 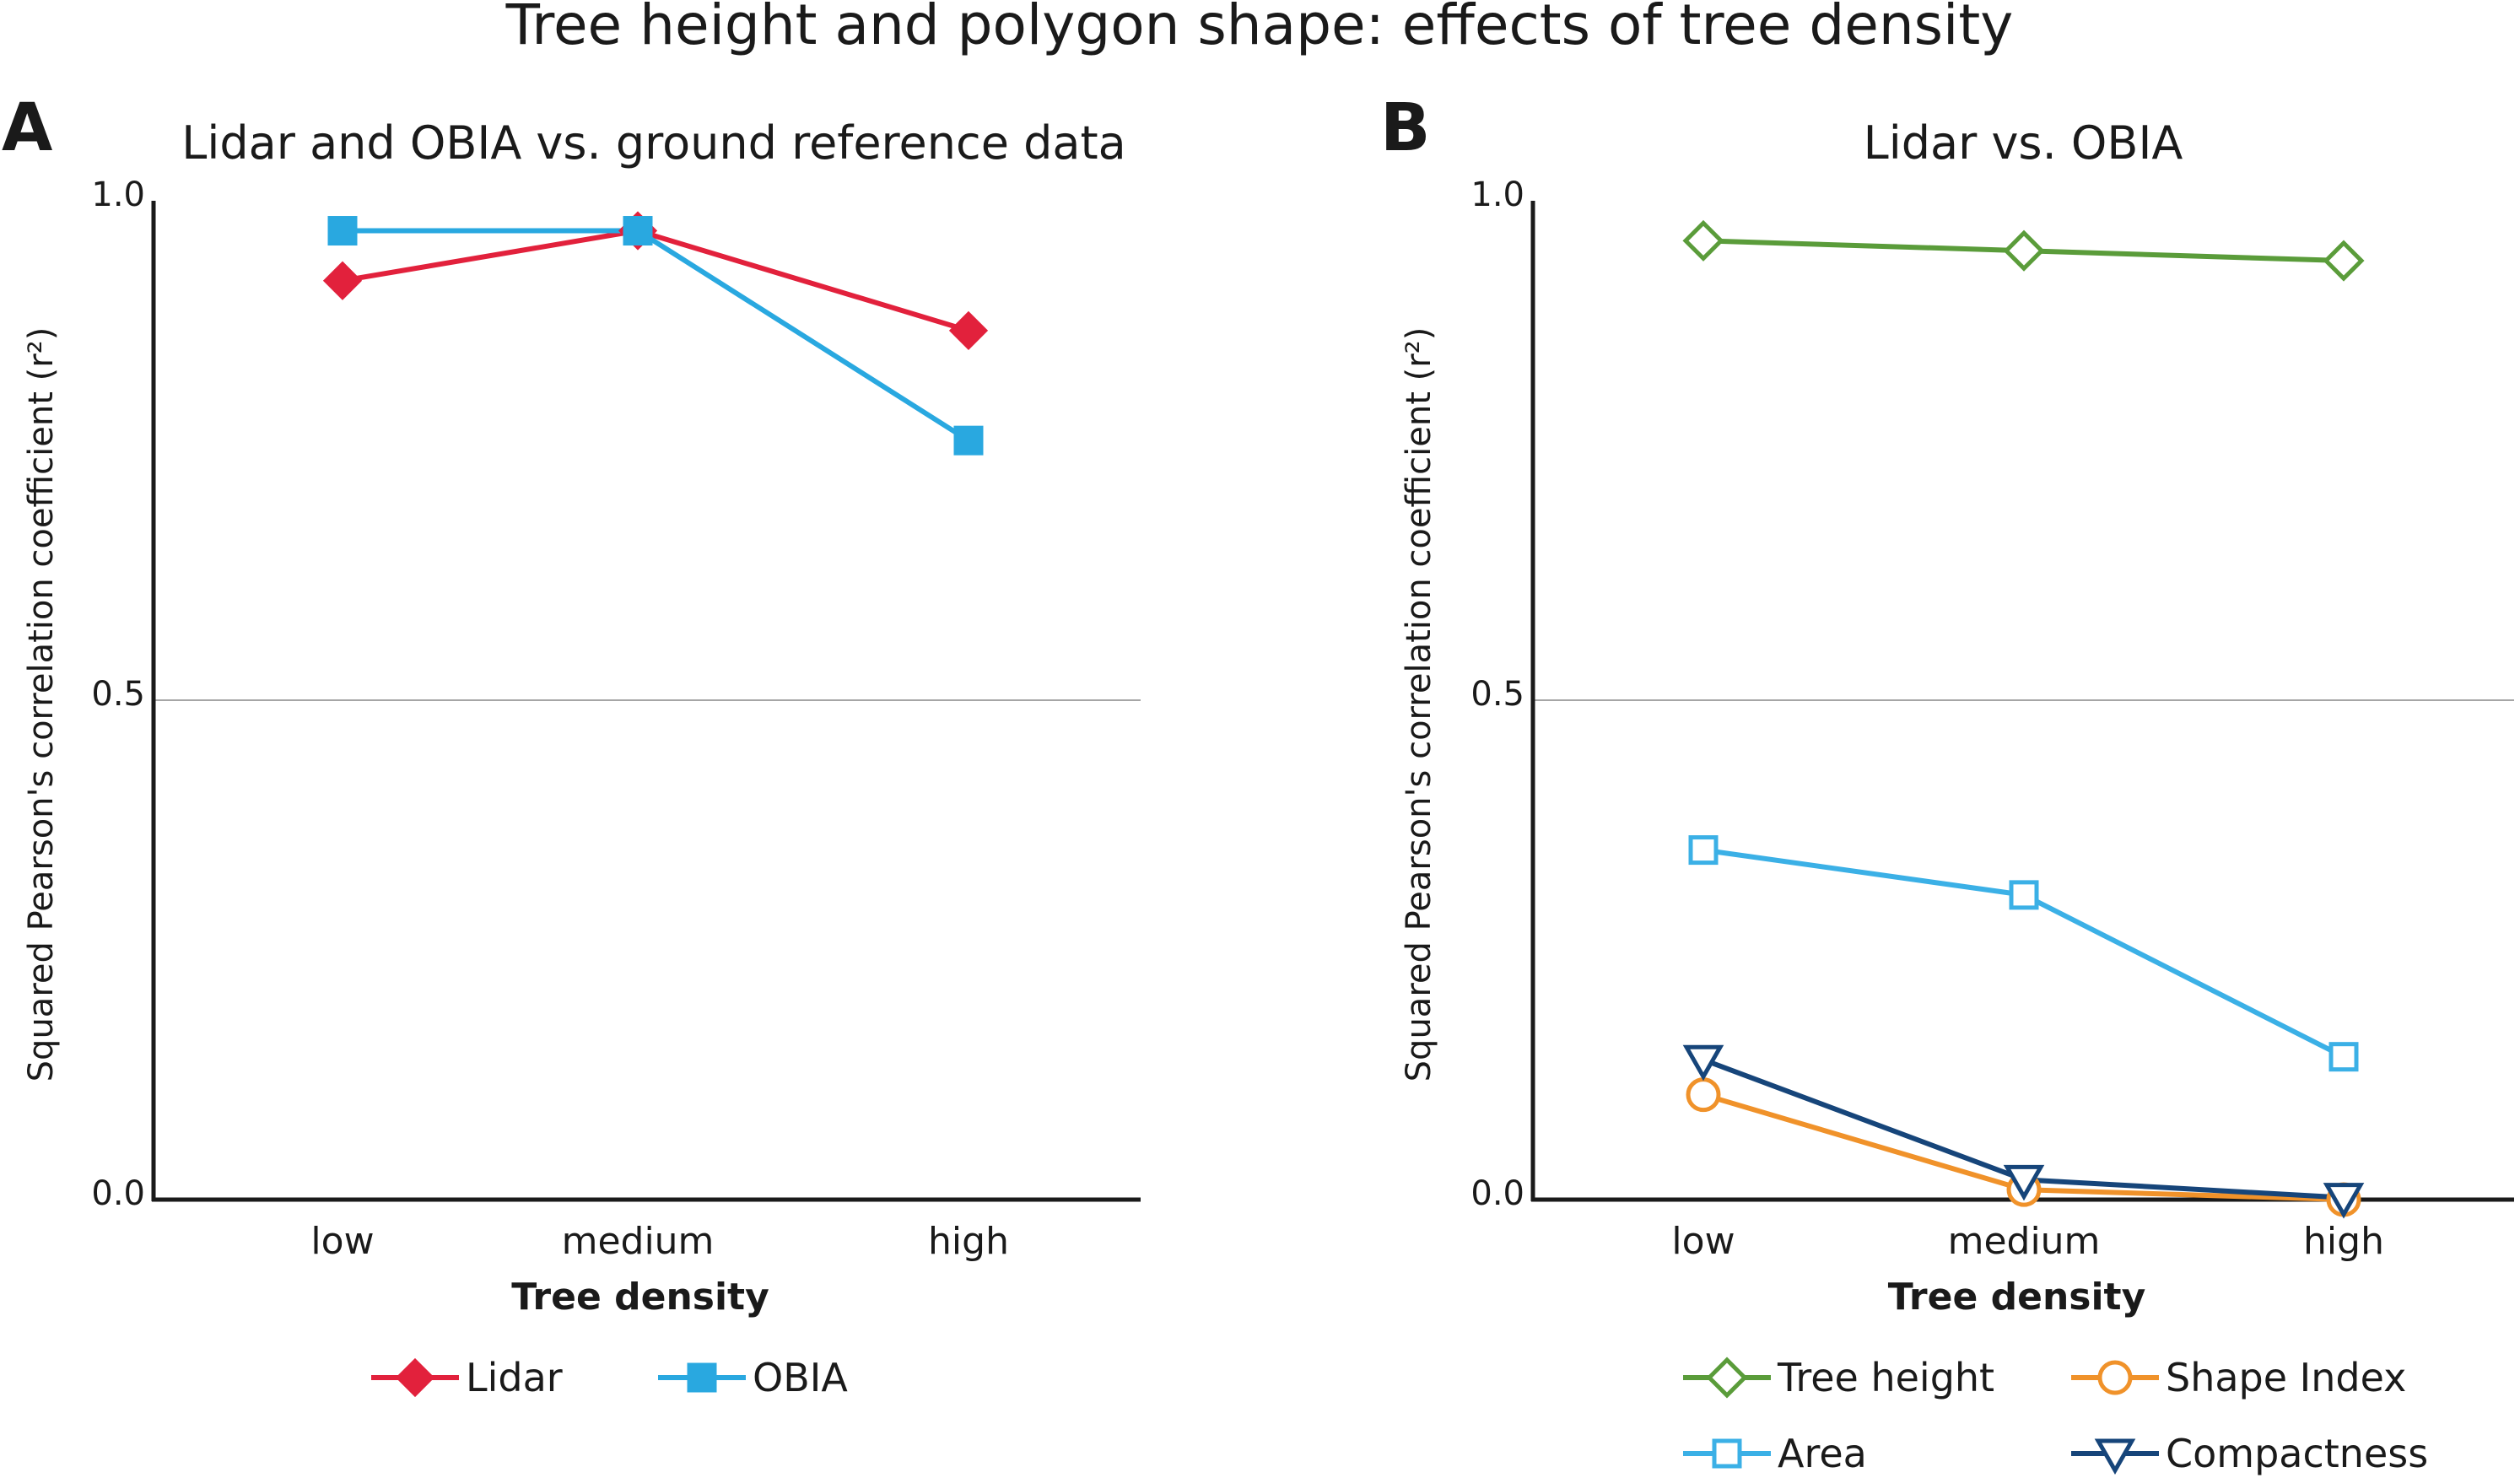 I want to click on series-line-lidar, so click(x=655, y=280).